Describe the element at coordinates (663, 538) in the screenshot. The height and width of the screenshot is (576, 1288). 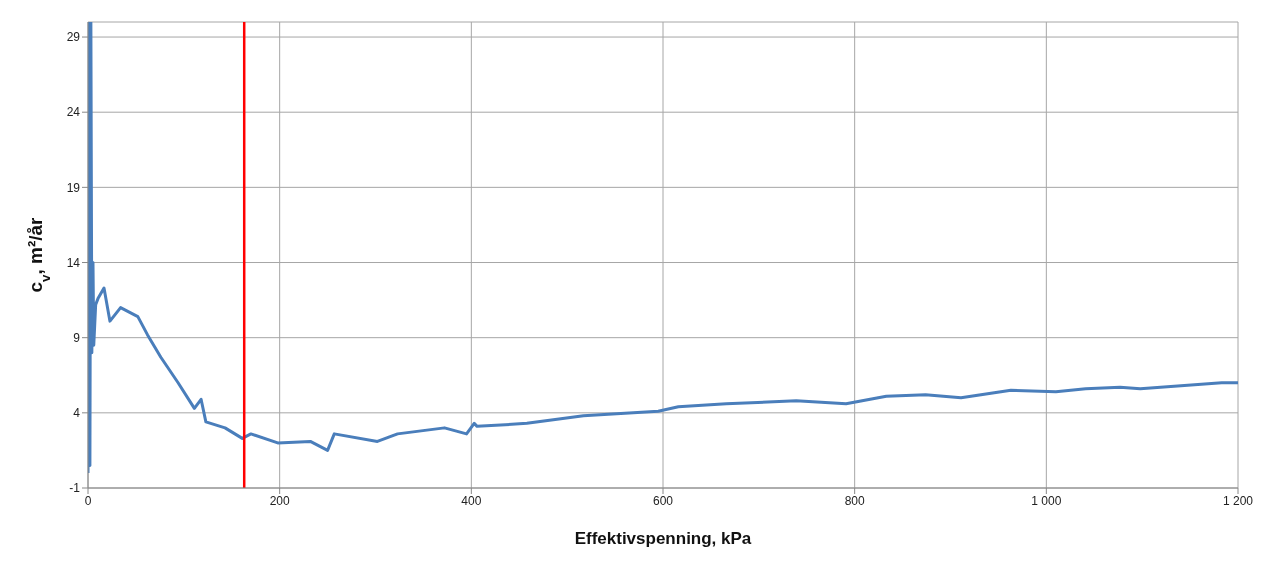
I see `x-axis-title: Effektivspenning, kPa` at that location.